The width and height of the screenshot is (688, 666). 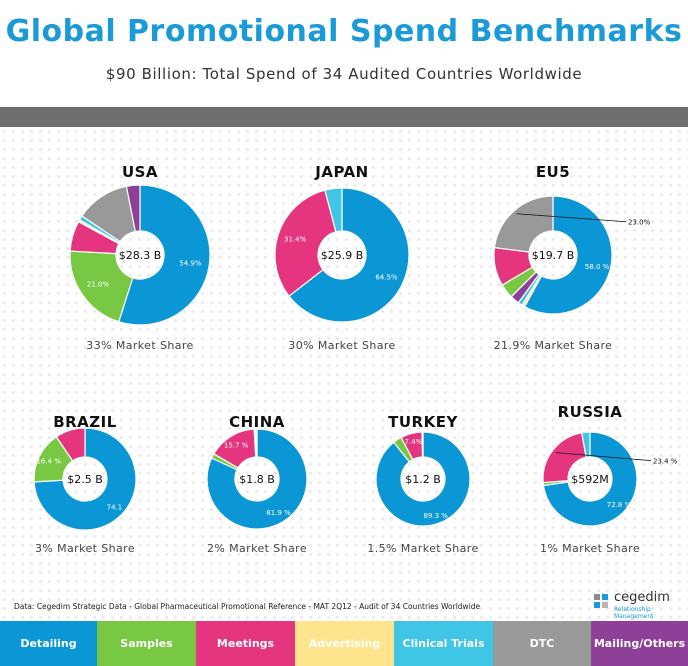 I want to click on slice-samples, so click(x=101, y=286).